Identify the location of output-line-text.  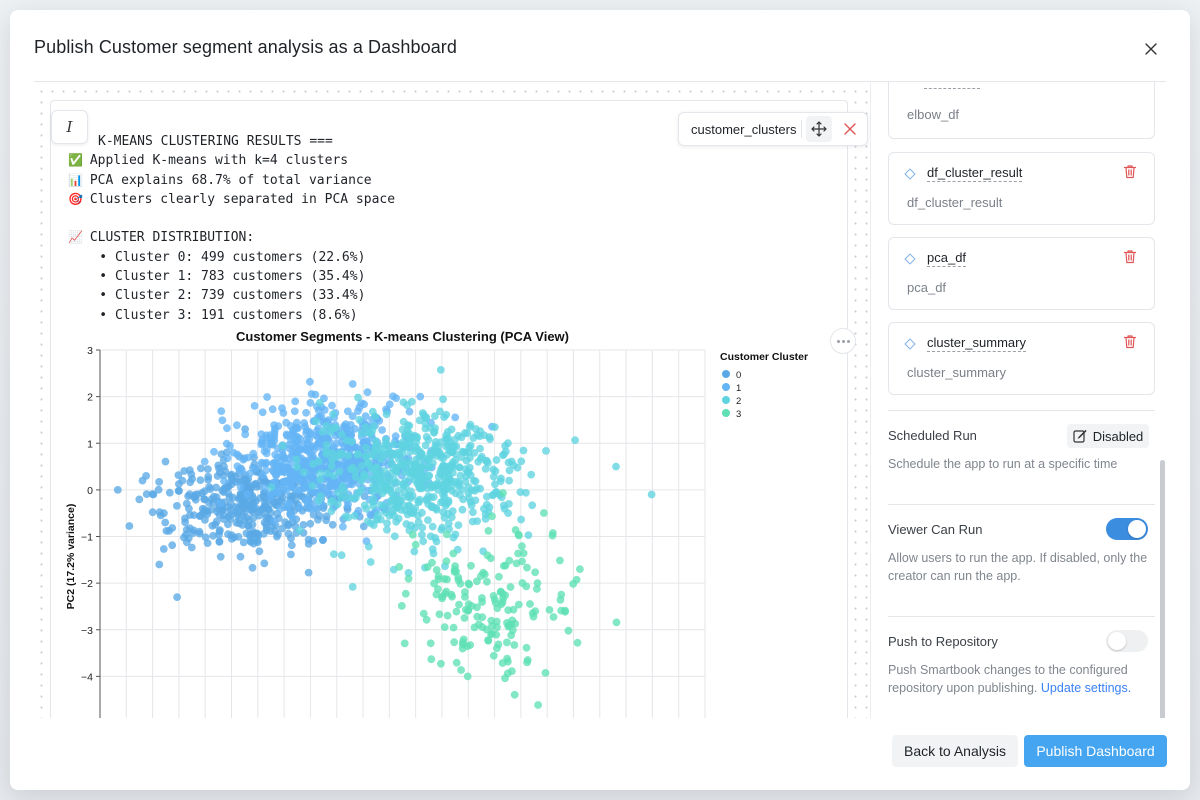
(88, 218).